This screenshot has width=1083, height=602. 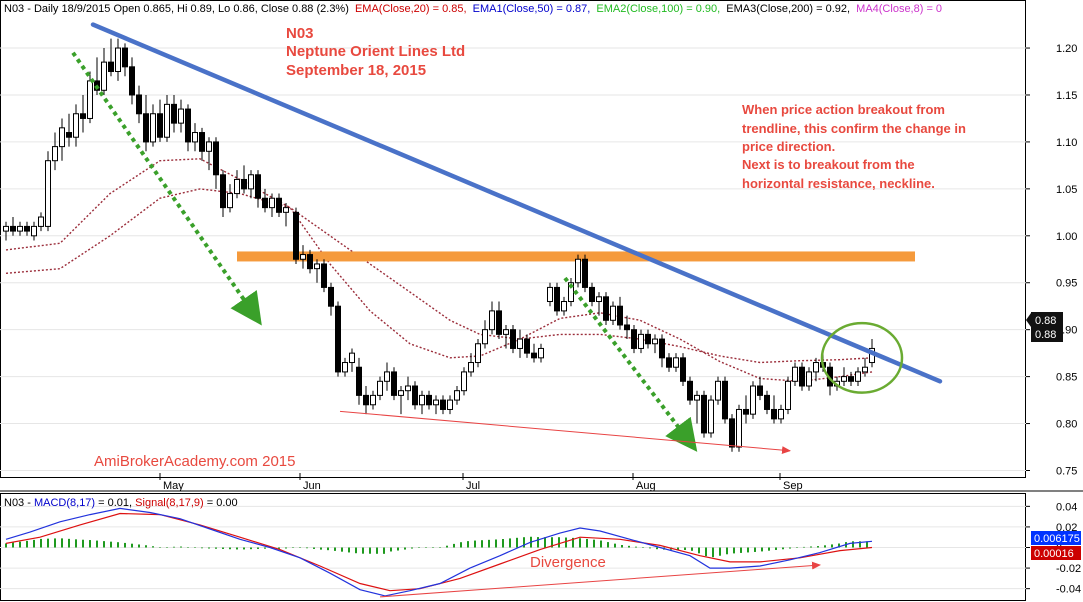 I want to click on macd-header-symbol: N03 -, so click(x=19, y=503).